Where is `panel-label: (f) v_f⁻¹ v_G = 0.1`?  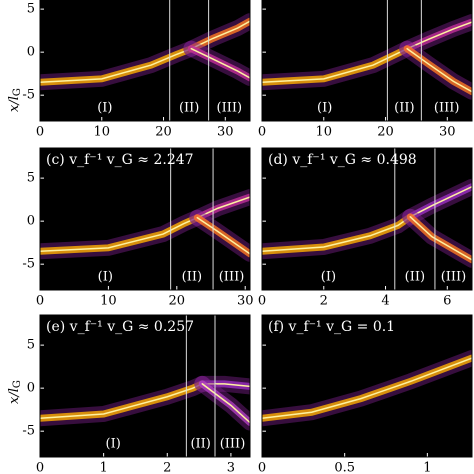
panel-label: (f) v_f⁻¹ v_G = 0.1 is located at coordinates (331, 327).